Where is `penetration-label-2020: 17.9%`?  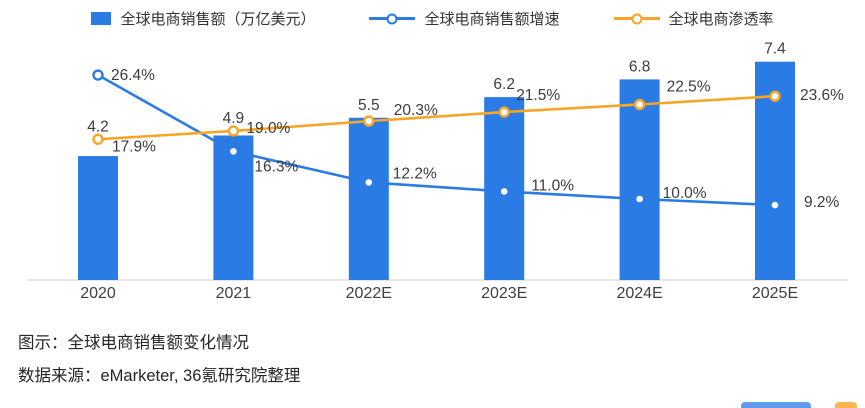
penetration-label-2020: 17.9% is located at coordinates (134, 146).